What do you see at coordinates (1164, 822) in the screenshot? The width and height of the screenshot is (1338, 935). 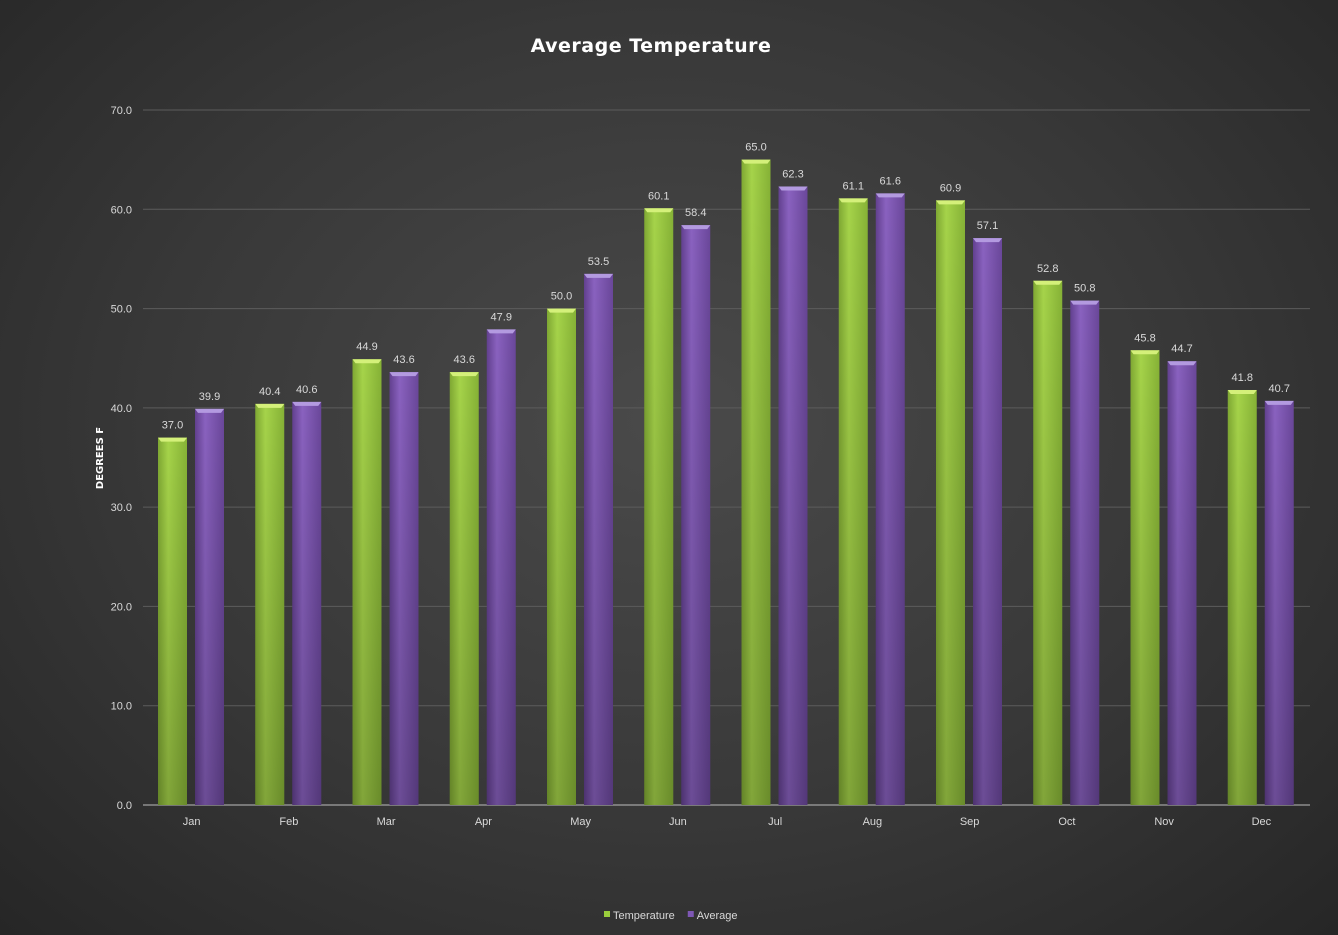 I see `x-tick-label: Nov` at bounding box center [1164, 822].